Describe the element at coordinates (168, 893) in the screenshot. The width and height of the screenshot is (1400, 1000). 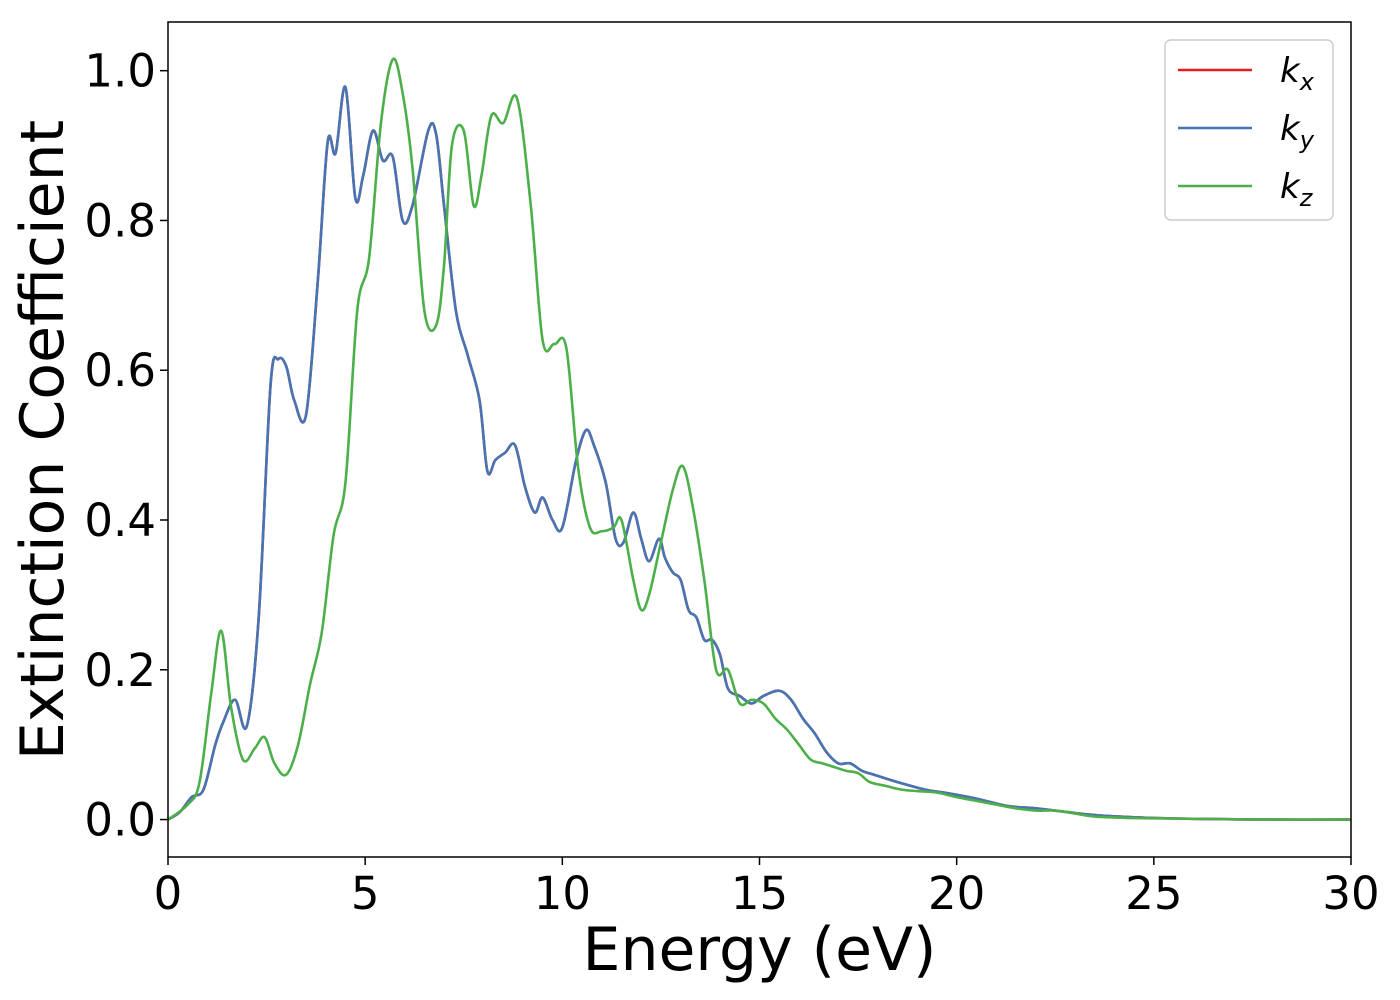
I see `x-tick-label: 0` at that location.